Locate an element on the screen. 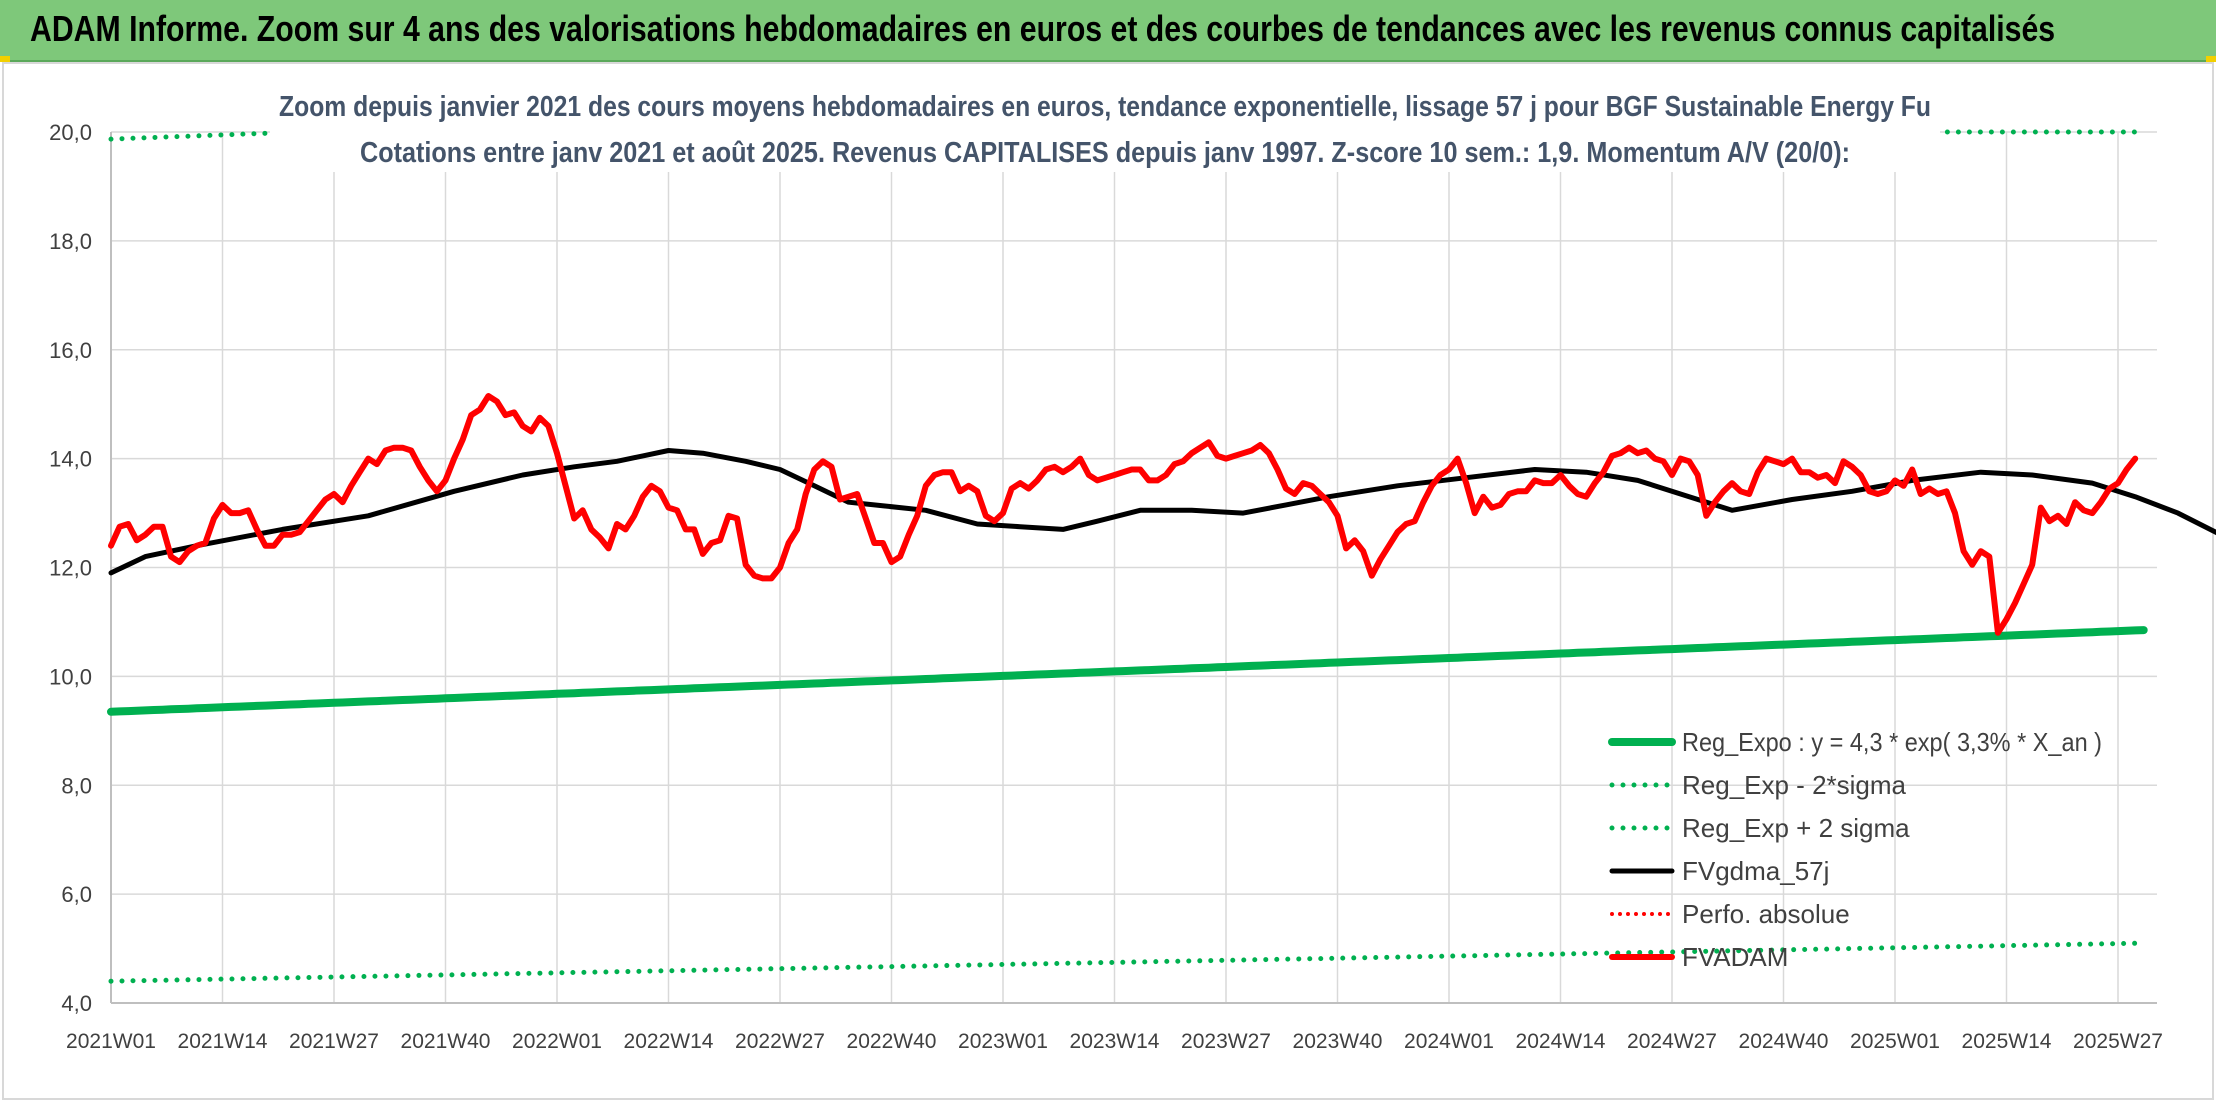 The height and width of the screenshot is (1102, 2216). x-tick-label: 2022W01 is located at coordinates (557, 1041).